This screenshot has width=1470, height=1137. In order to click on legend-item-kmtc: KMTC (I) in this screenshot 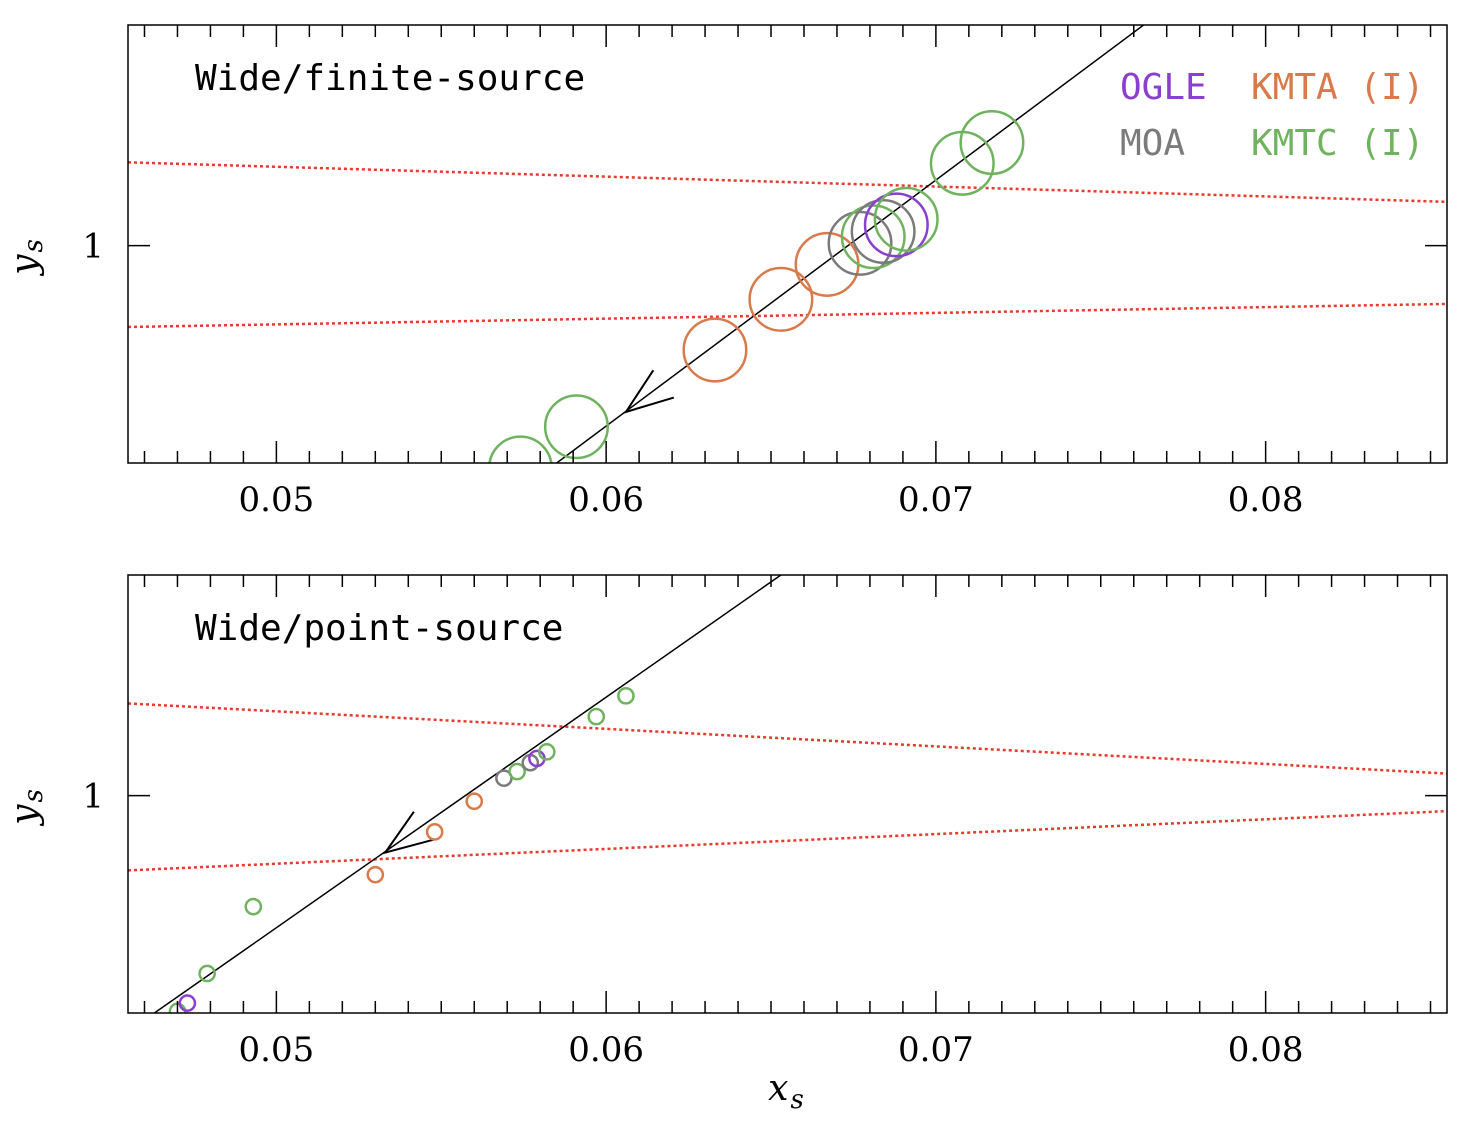, I will do `click(1337, 143)`.